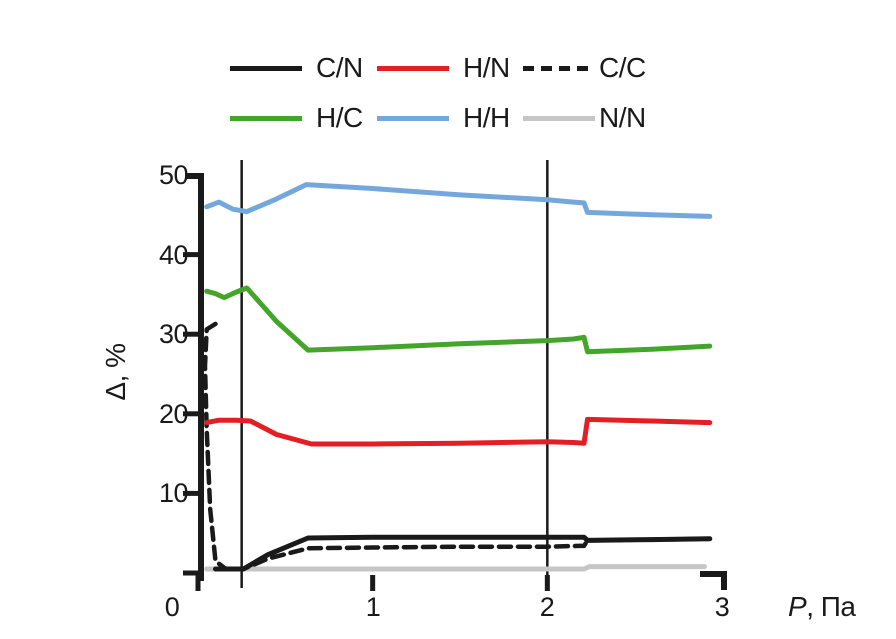  I want to click on legend-label-hn: H/N, so click(486, 67).